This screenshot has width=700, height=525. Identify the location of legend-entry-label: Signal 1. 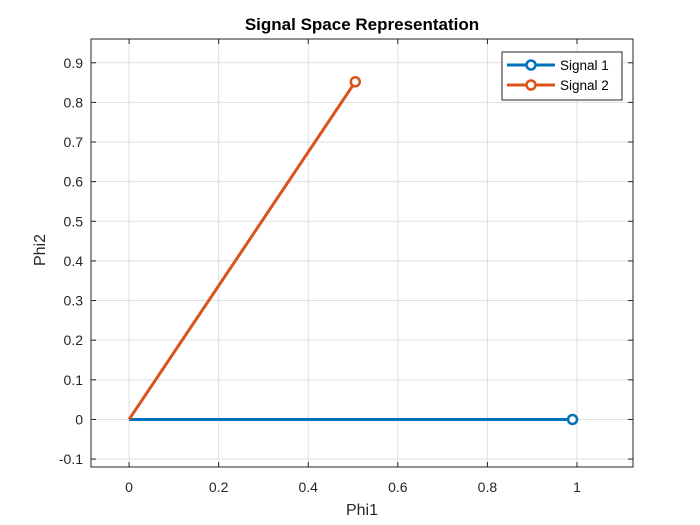
(584, 65).